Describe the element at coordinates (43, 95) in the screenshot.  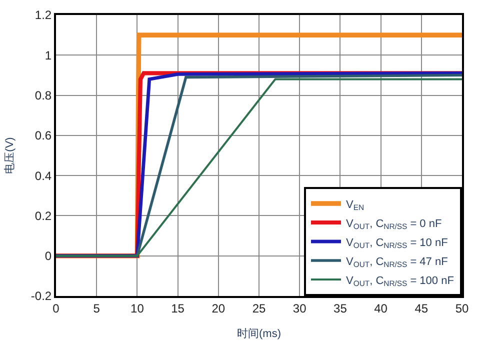
I see `y-tick-label: 0.8` at that location.